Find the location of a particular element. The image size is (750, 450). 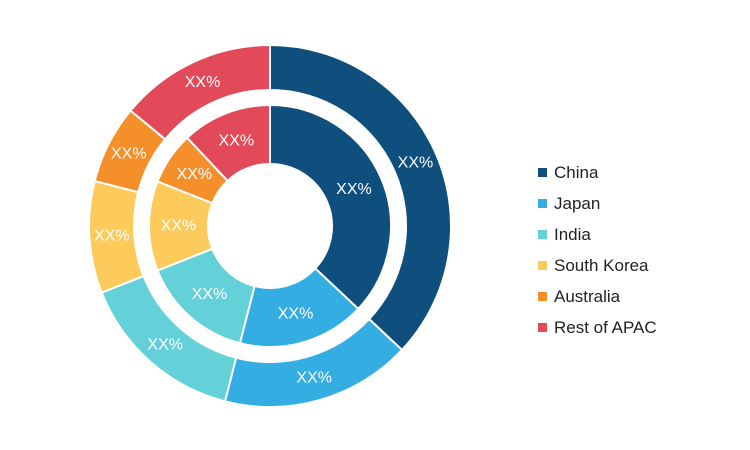

legend-item-japan: Japan is located at coordinates (597, 203).